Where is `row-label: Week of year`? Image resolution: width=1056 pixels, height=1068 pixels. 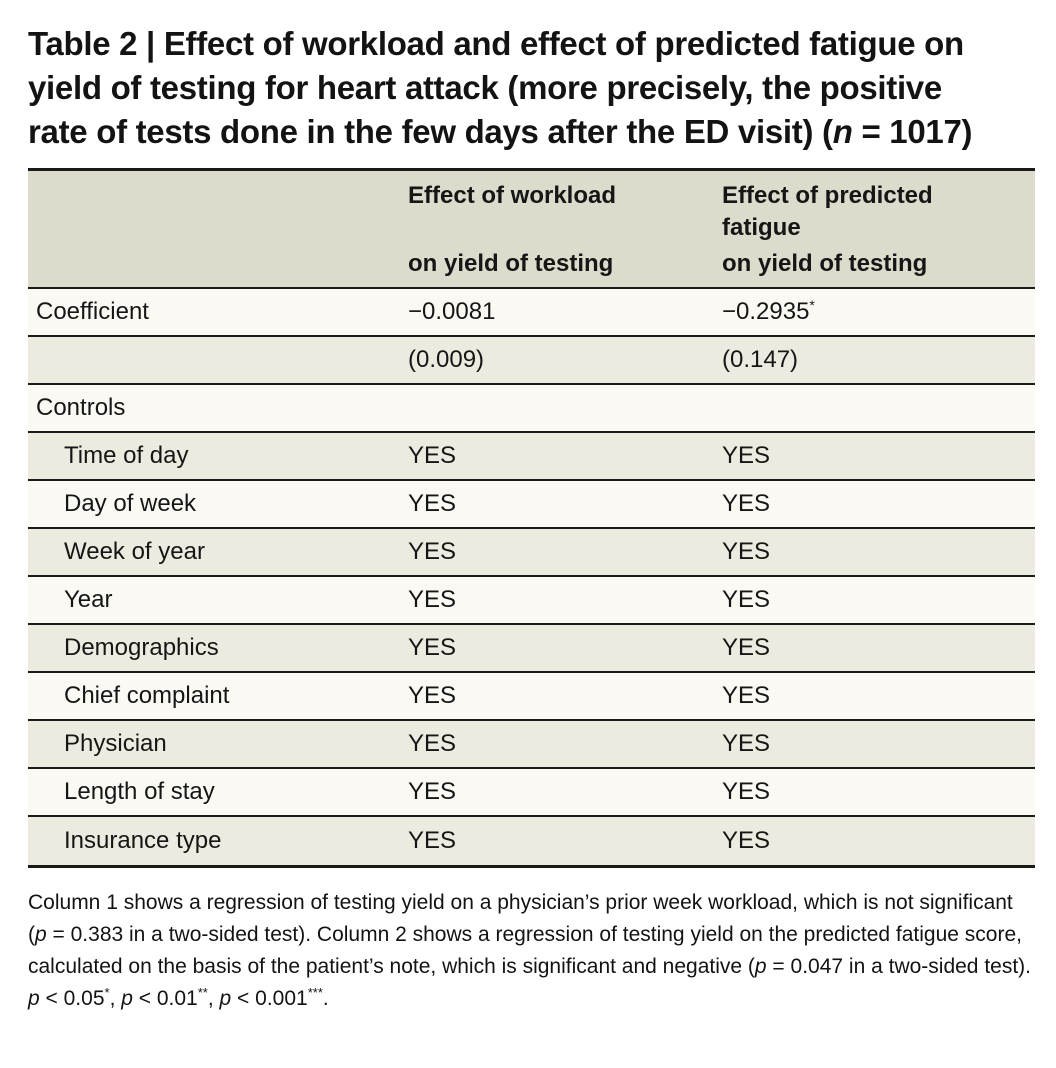 row-label: Week of year is located at coordinates (134, 551).